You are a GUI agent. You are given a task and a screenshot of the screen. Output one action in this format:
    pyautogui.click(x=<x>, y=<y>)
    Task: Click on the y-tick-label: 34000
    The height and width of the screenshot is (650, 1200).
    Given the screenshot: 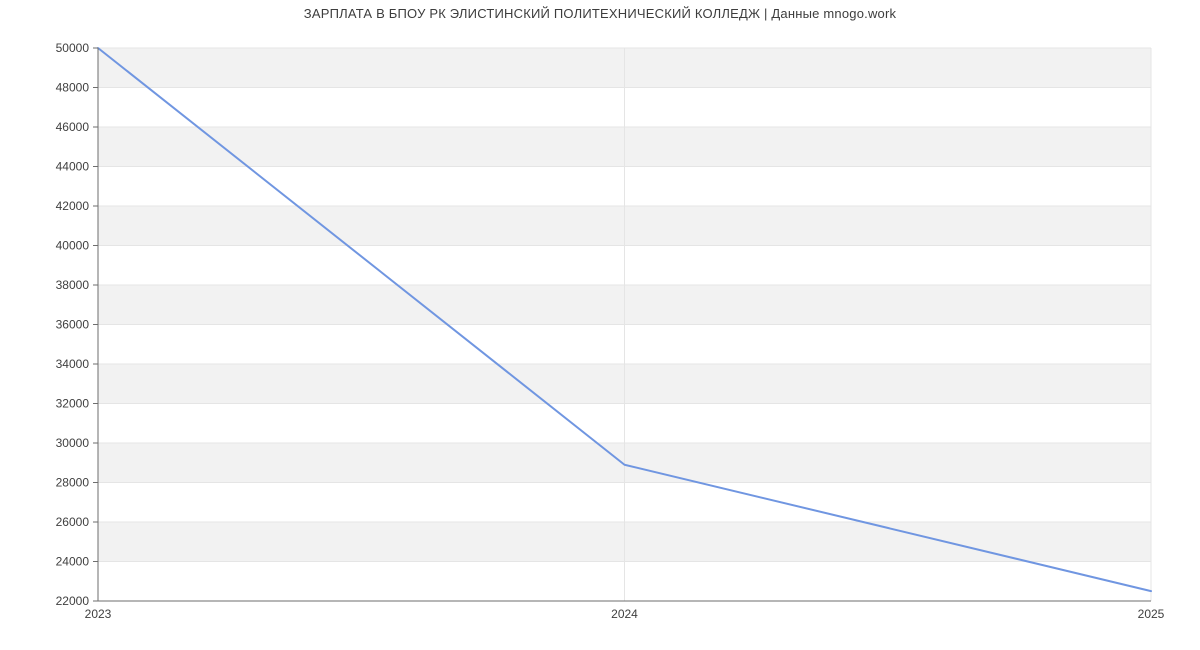 What is the action you would take?
    pyautogui.click(x=73, y=364)
    